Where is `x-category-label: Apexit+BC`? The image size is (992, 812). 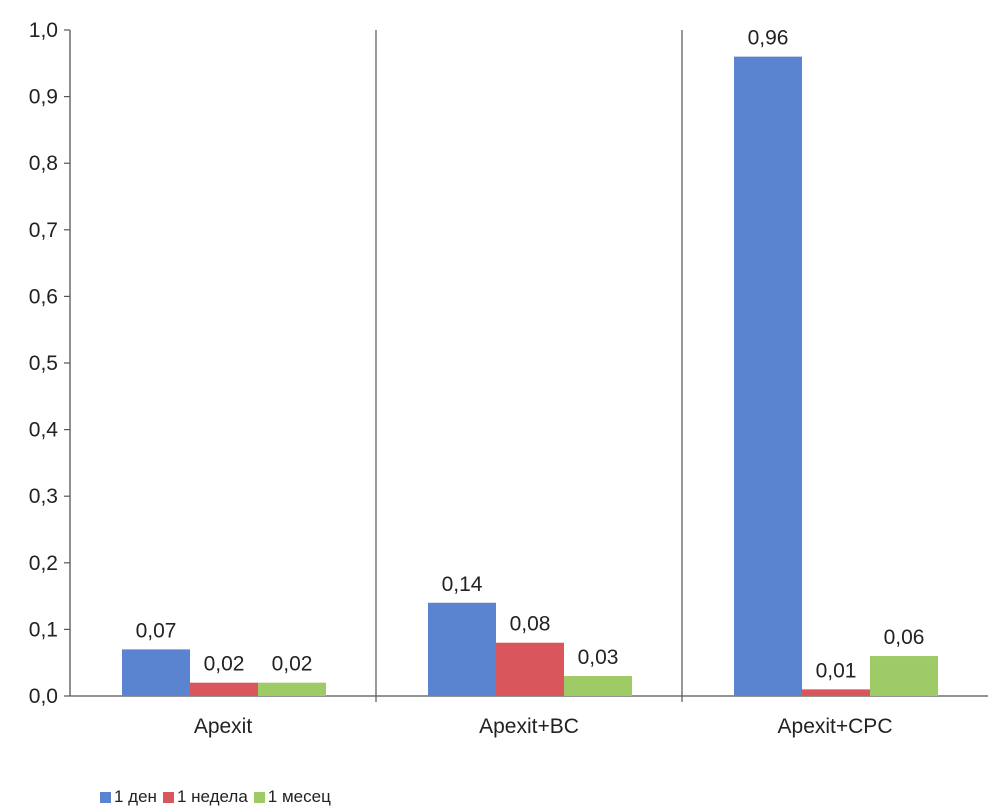 x-category-label: Apexit+BC is located at coordinates (529, 726).